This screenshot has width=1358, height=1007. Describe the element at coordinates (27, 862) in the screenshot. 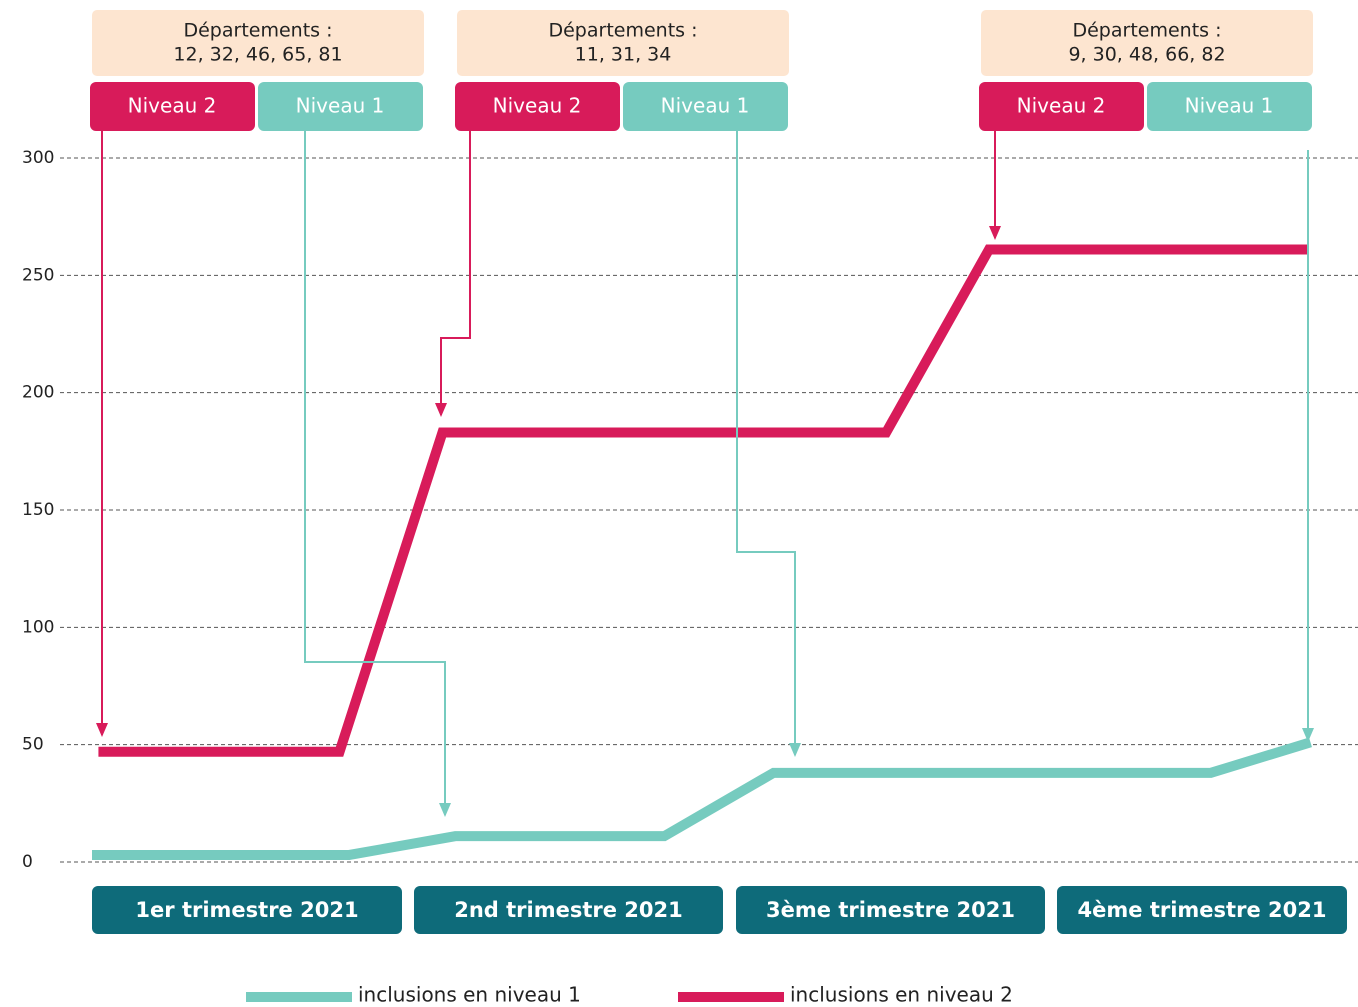

I see `y-tick-label: 0` at that location.